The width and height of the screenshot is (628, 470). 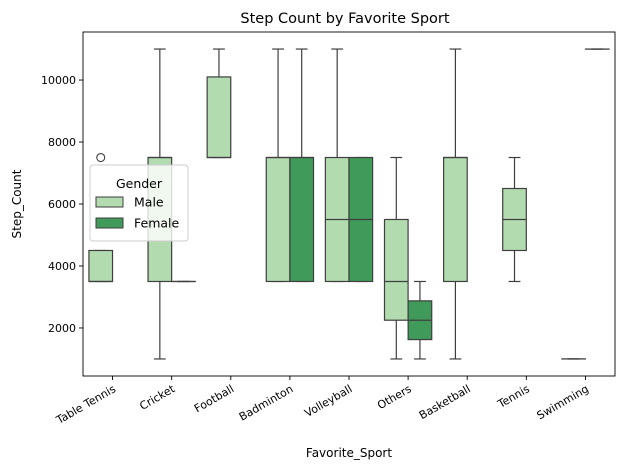 I want to click on y-axis: 2000 4000 6000 8000 10000, so click(x=62, y=204).